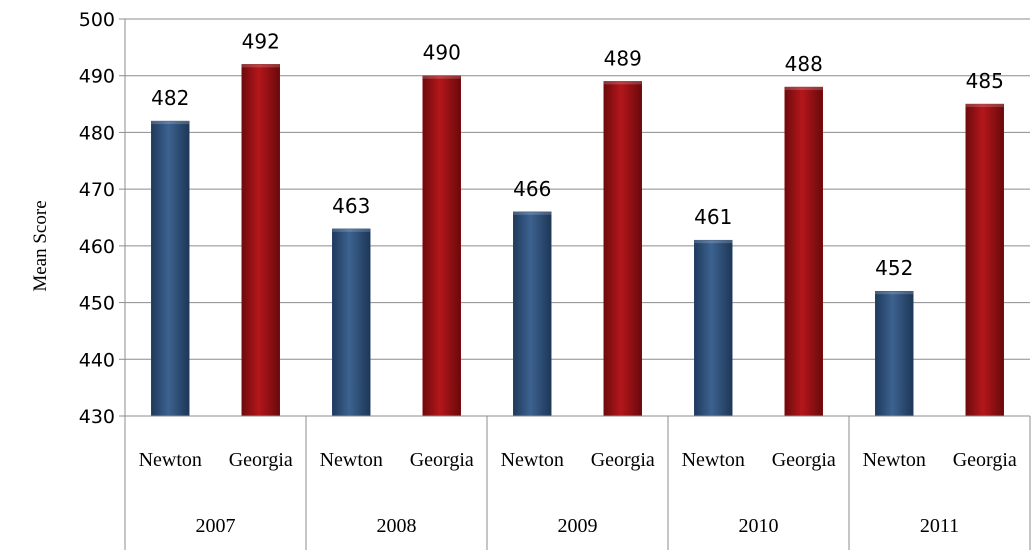 Image resolution: width=1033 pixels, height=554 pixels. I want to click on bar-newton-2007, so click(170, 268).